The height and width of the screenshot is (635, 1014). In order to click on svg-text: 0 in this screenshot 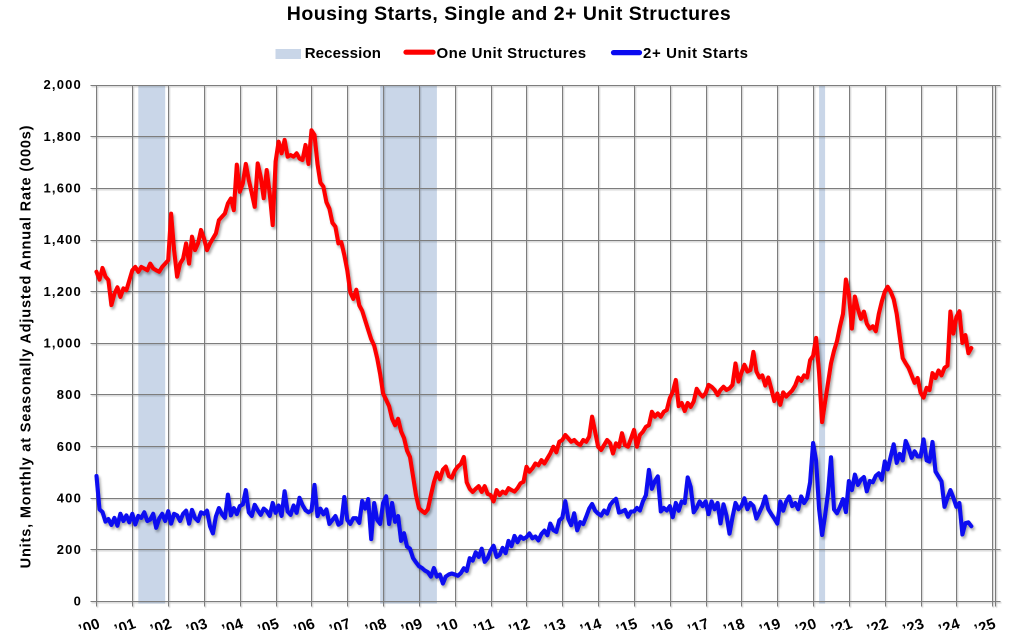, I will do `click(78, 601)`.